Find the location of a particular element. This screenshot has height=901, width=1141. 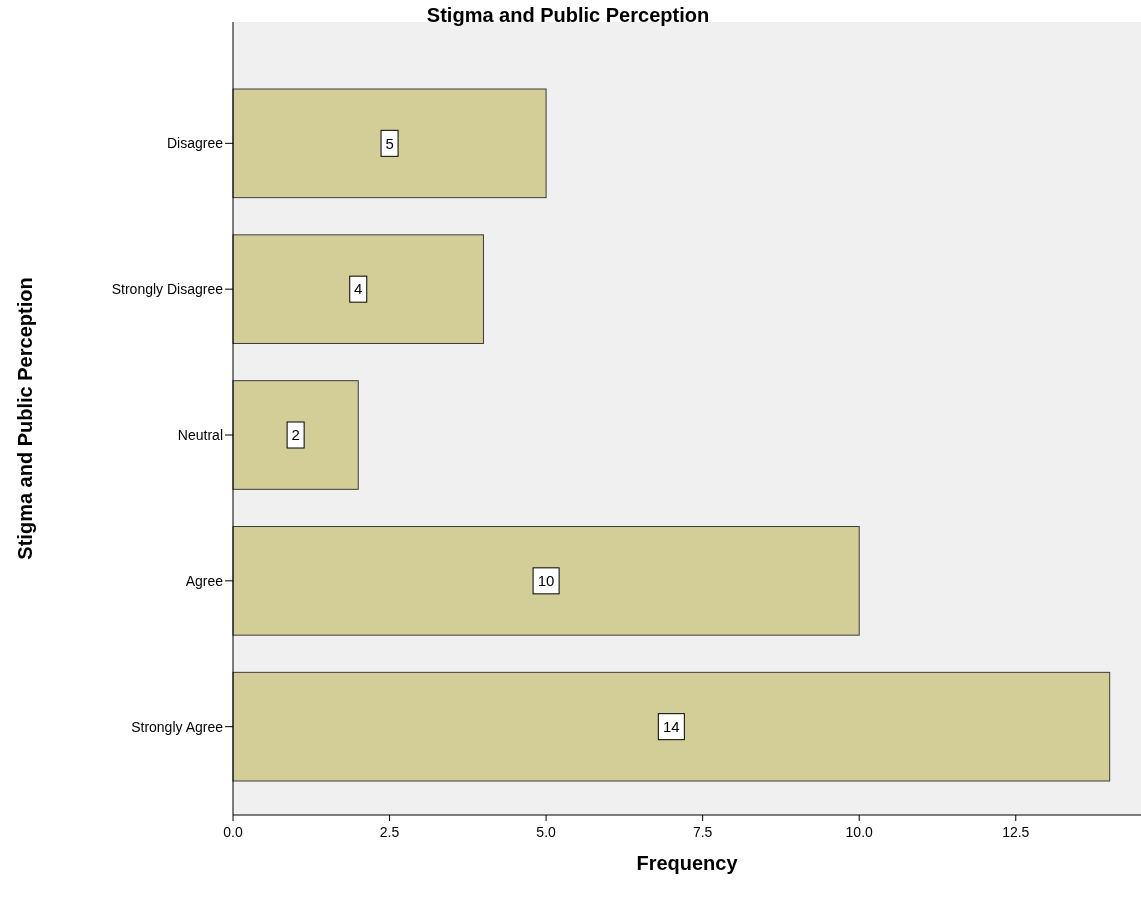

y-tick-label: Disagree is located at coordinates (195, 143).